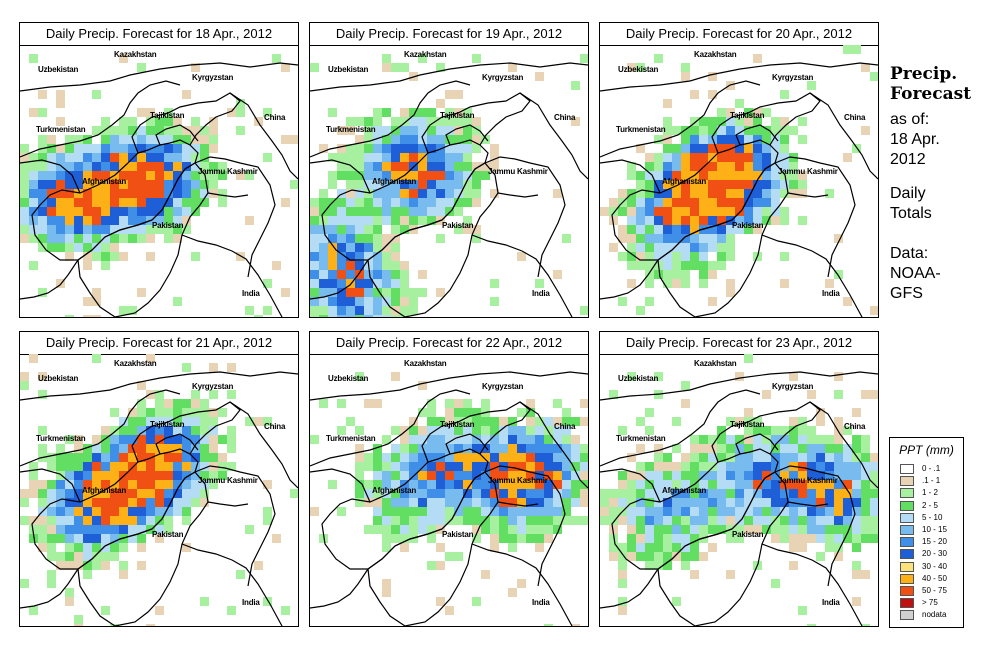  I want to click on legend-label: 2 - 5, so click(930, 505).